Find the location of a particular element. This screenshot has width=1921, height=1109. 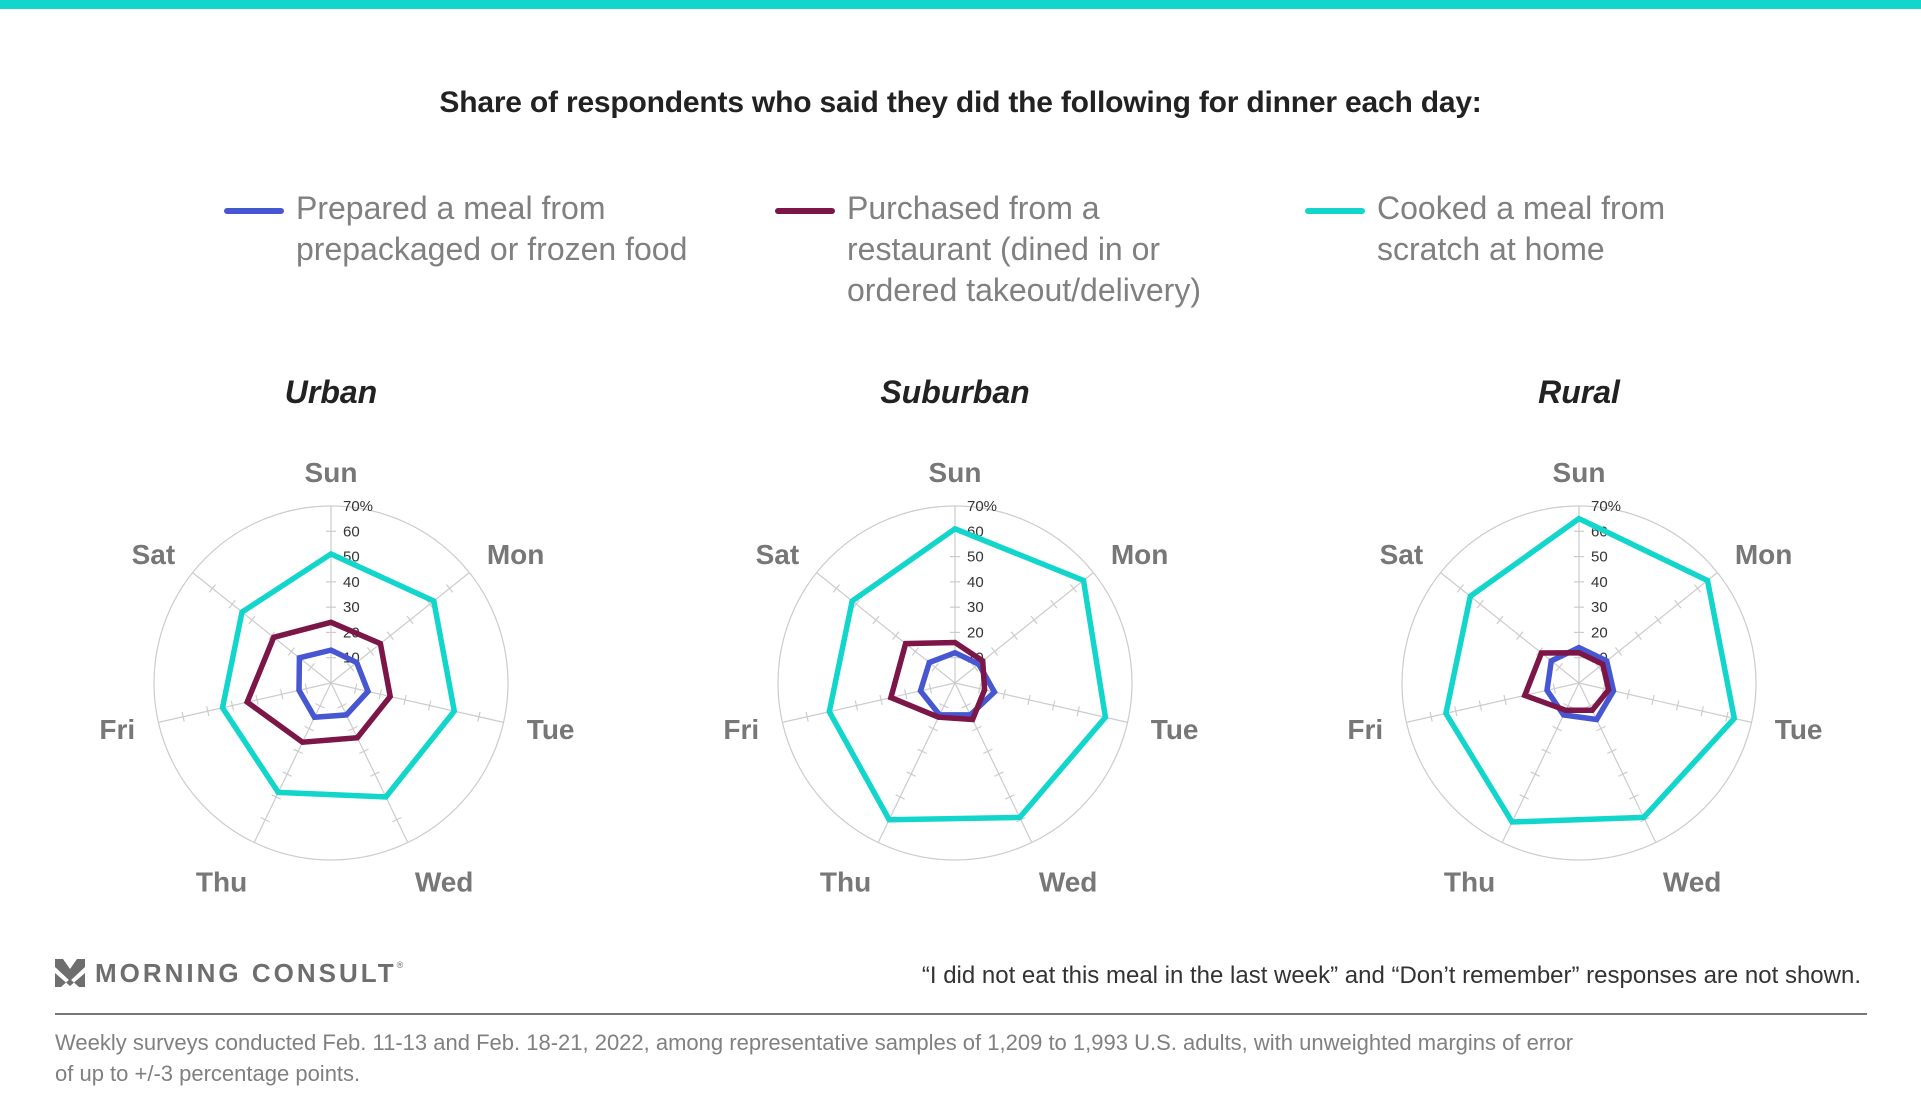

radial-tick-label: 30 is located at coordinates (1599, 607).